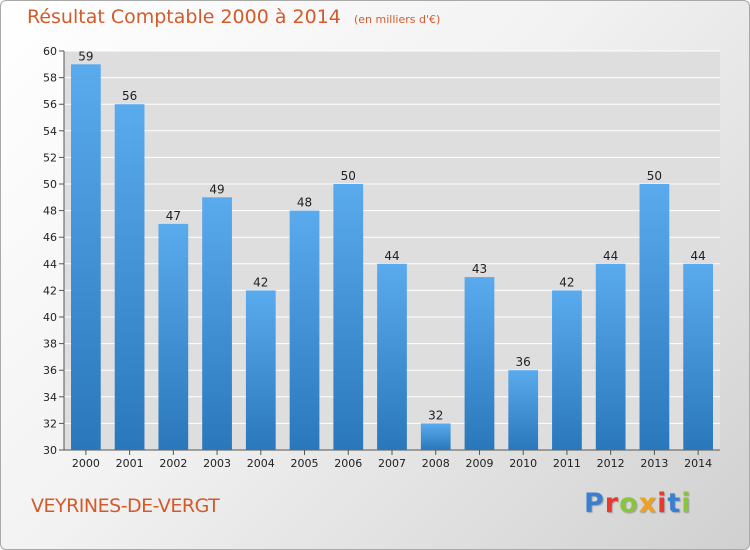 This screenshot has height=550, width=750. I want to click on y-tick-label: 56, so click(50, 104).